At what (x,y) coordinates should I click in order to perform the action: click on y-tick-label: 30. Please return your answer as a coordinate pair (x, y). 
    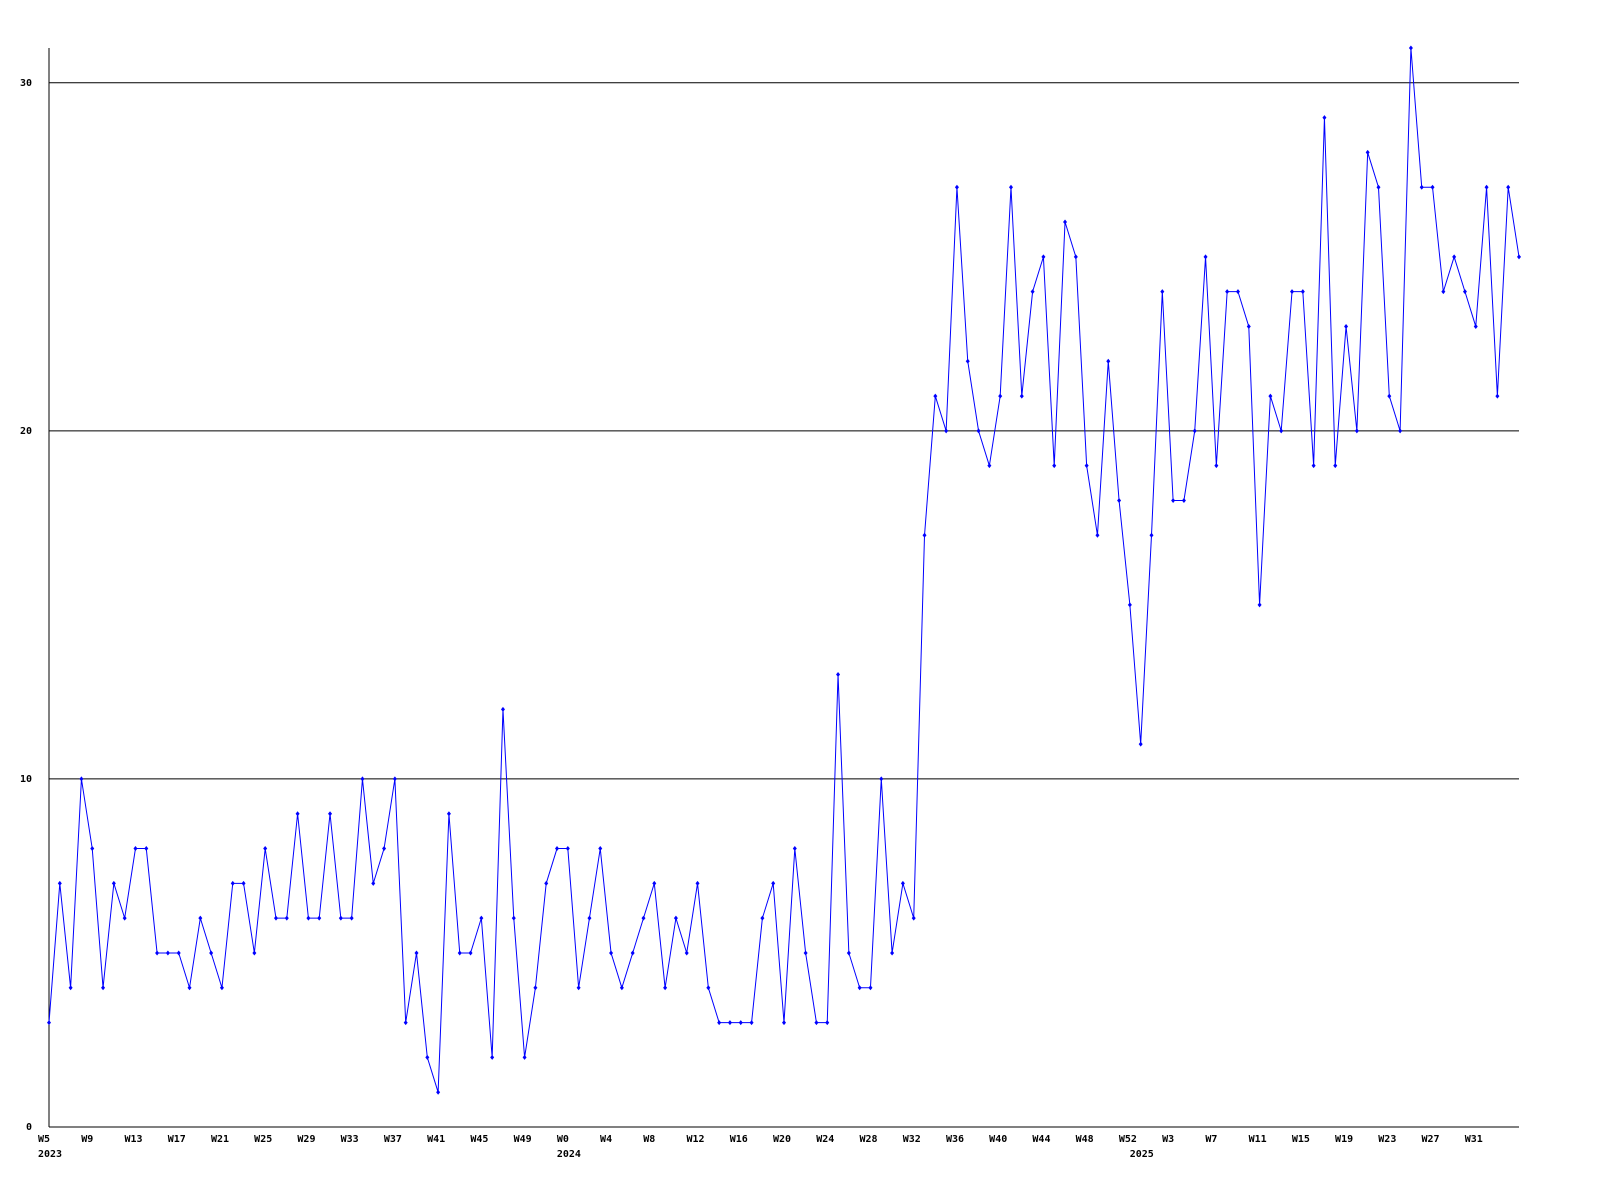
    Looking at the image, I should click on (26, 83).